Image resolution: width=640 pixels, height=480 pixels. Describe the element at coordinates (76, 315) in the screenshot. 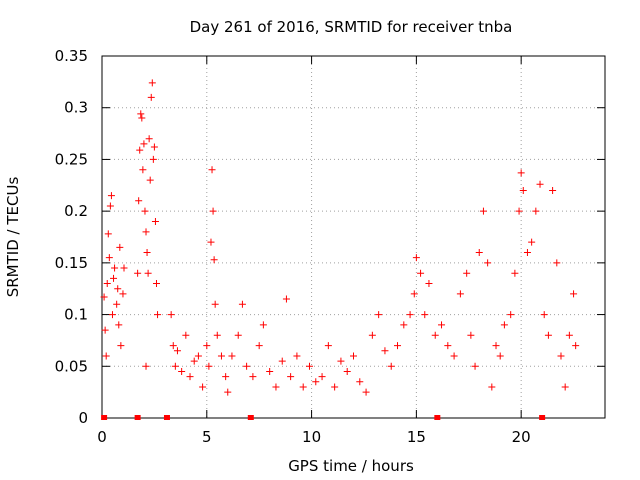

I see `y-tick-label: 0.1` at that location.